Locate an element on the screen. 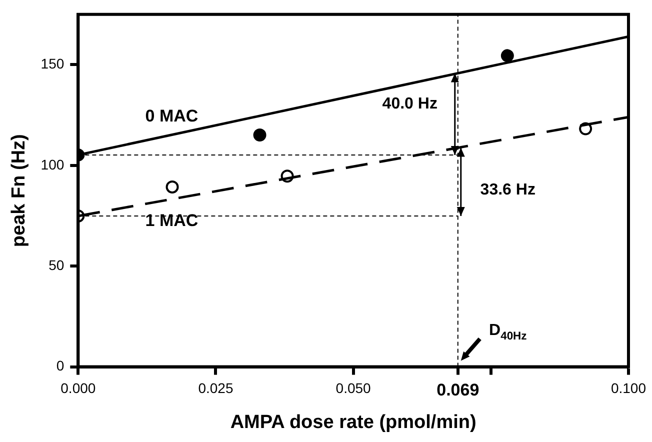 The width and height of the screenshot is (652, 442). x-tick-label: 0.025 is located at coordinates (216, 388).